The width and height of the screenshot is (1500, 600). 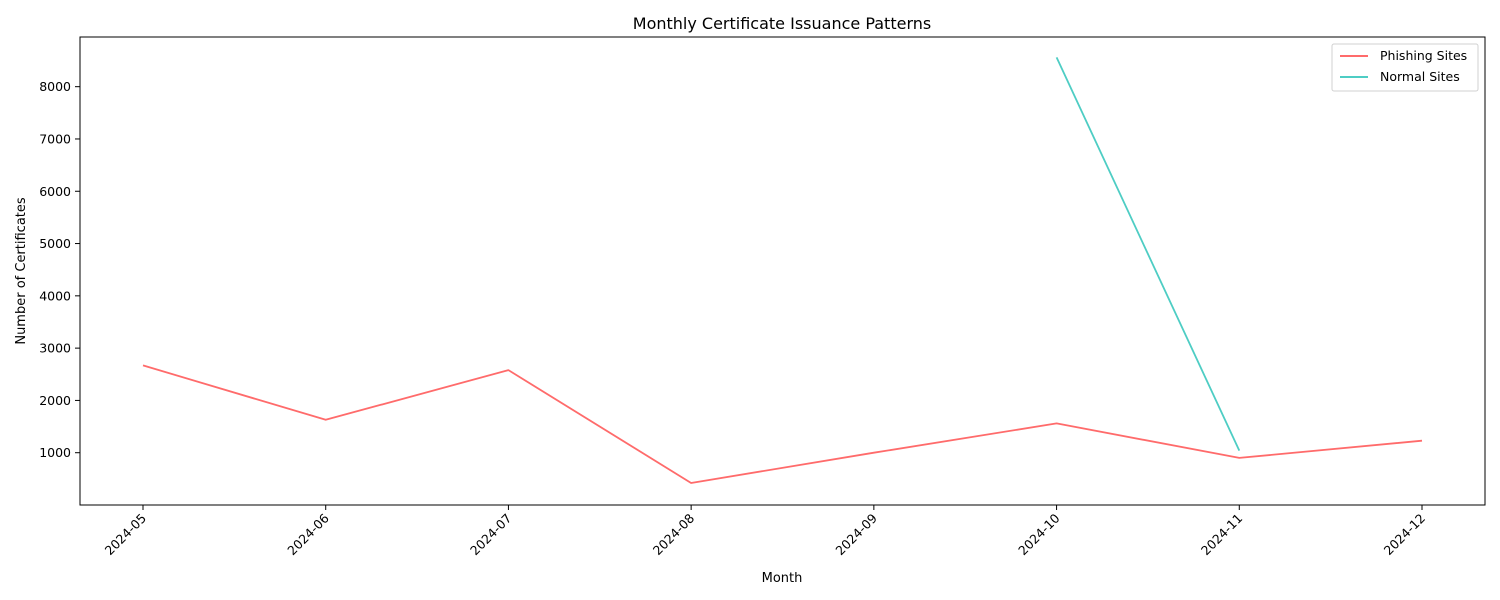 What do you see at coordinates (1039, 534) in the screenshot?
I see `x-tick-label: 2024-10` at bounding box center [1039, 534].